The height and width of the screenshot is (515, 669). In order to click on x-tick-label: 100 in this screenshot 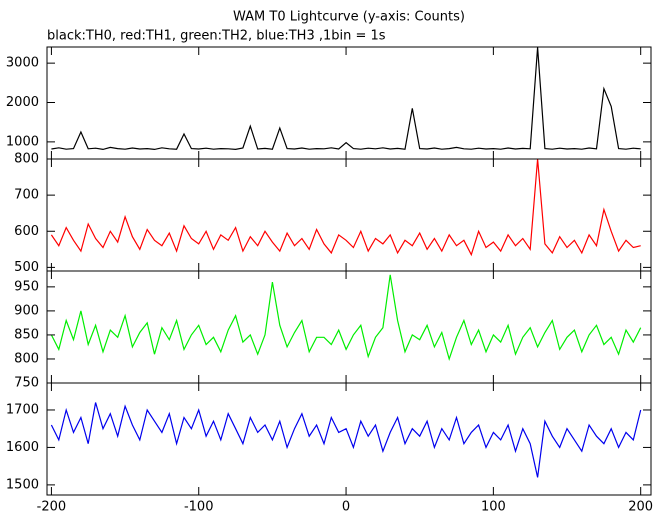, I will do `click(493, 507)`.